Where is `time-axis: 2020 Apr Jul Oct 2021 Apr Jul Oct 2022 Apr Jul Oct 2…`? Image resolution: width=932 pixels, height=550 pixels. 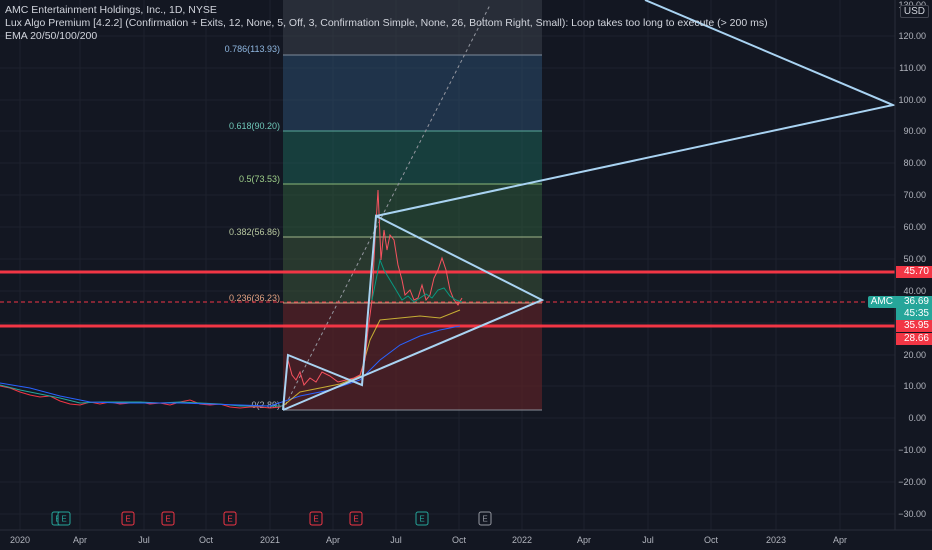 time-axis: 2020 Apr Jul Oct 2021 Apr Jul Oct 2022 Apr Jul Oct 2… is located at coordinates (466, 539).